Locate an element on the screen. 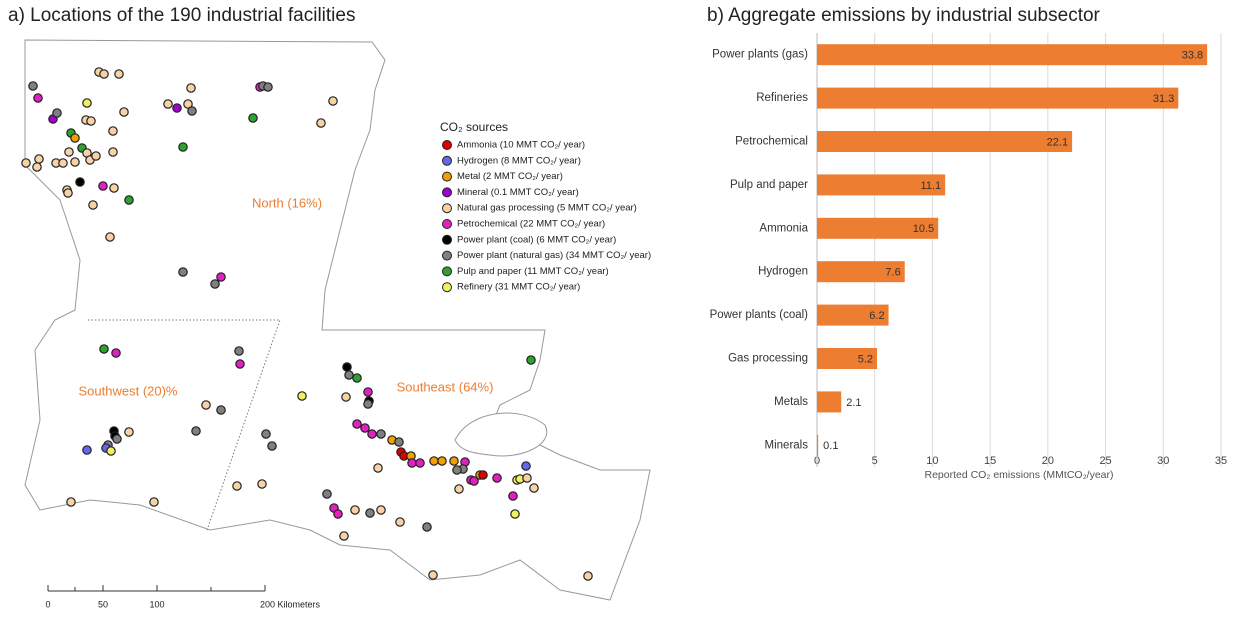 The height and width of the screenshot is (619, 1236). x-tick-label: 35 is located at coordinates (1221, 461).